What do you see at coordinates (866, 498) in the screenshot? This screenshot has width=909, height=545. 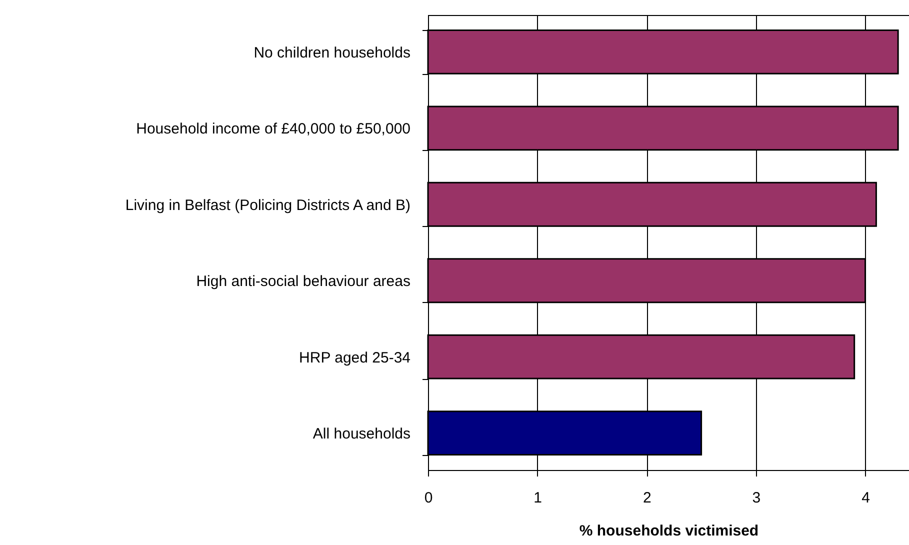 I see `x-tick-label: 4` at bounding box center [866, 498].